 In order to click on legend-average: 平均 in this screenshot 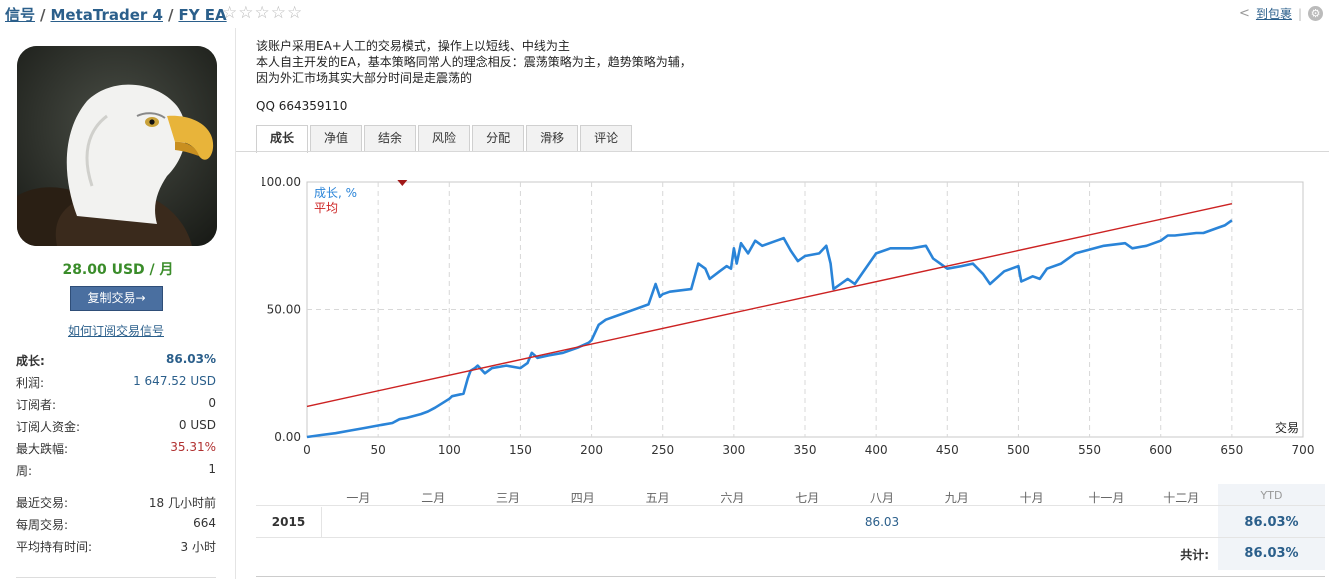, I will do `click(326, 208)`.